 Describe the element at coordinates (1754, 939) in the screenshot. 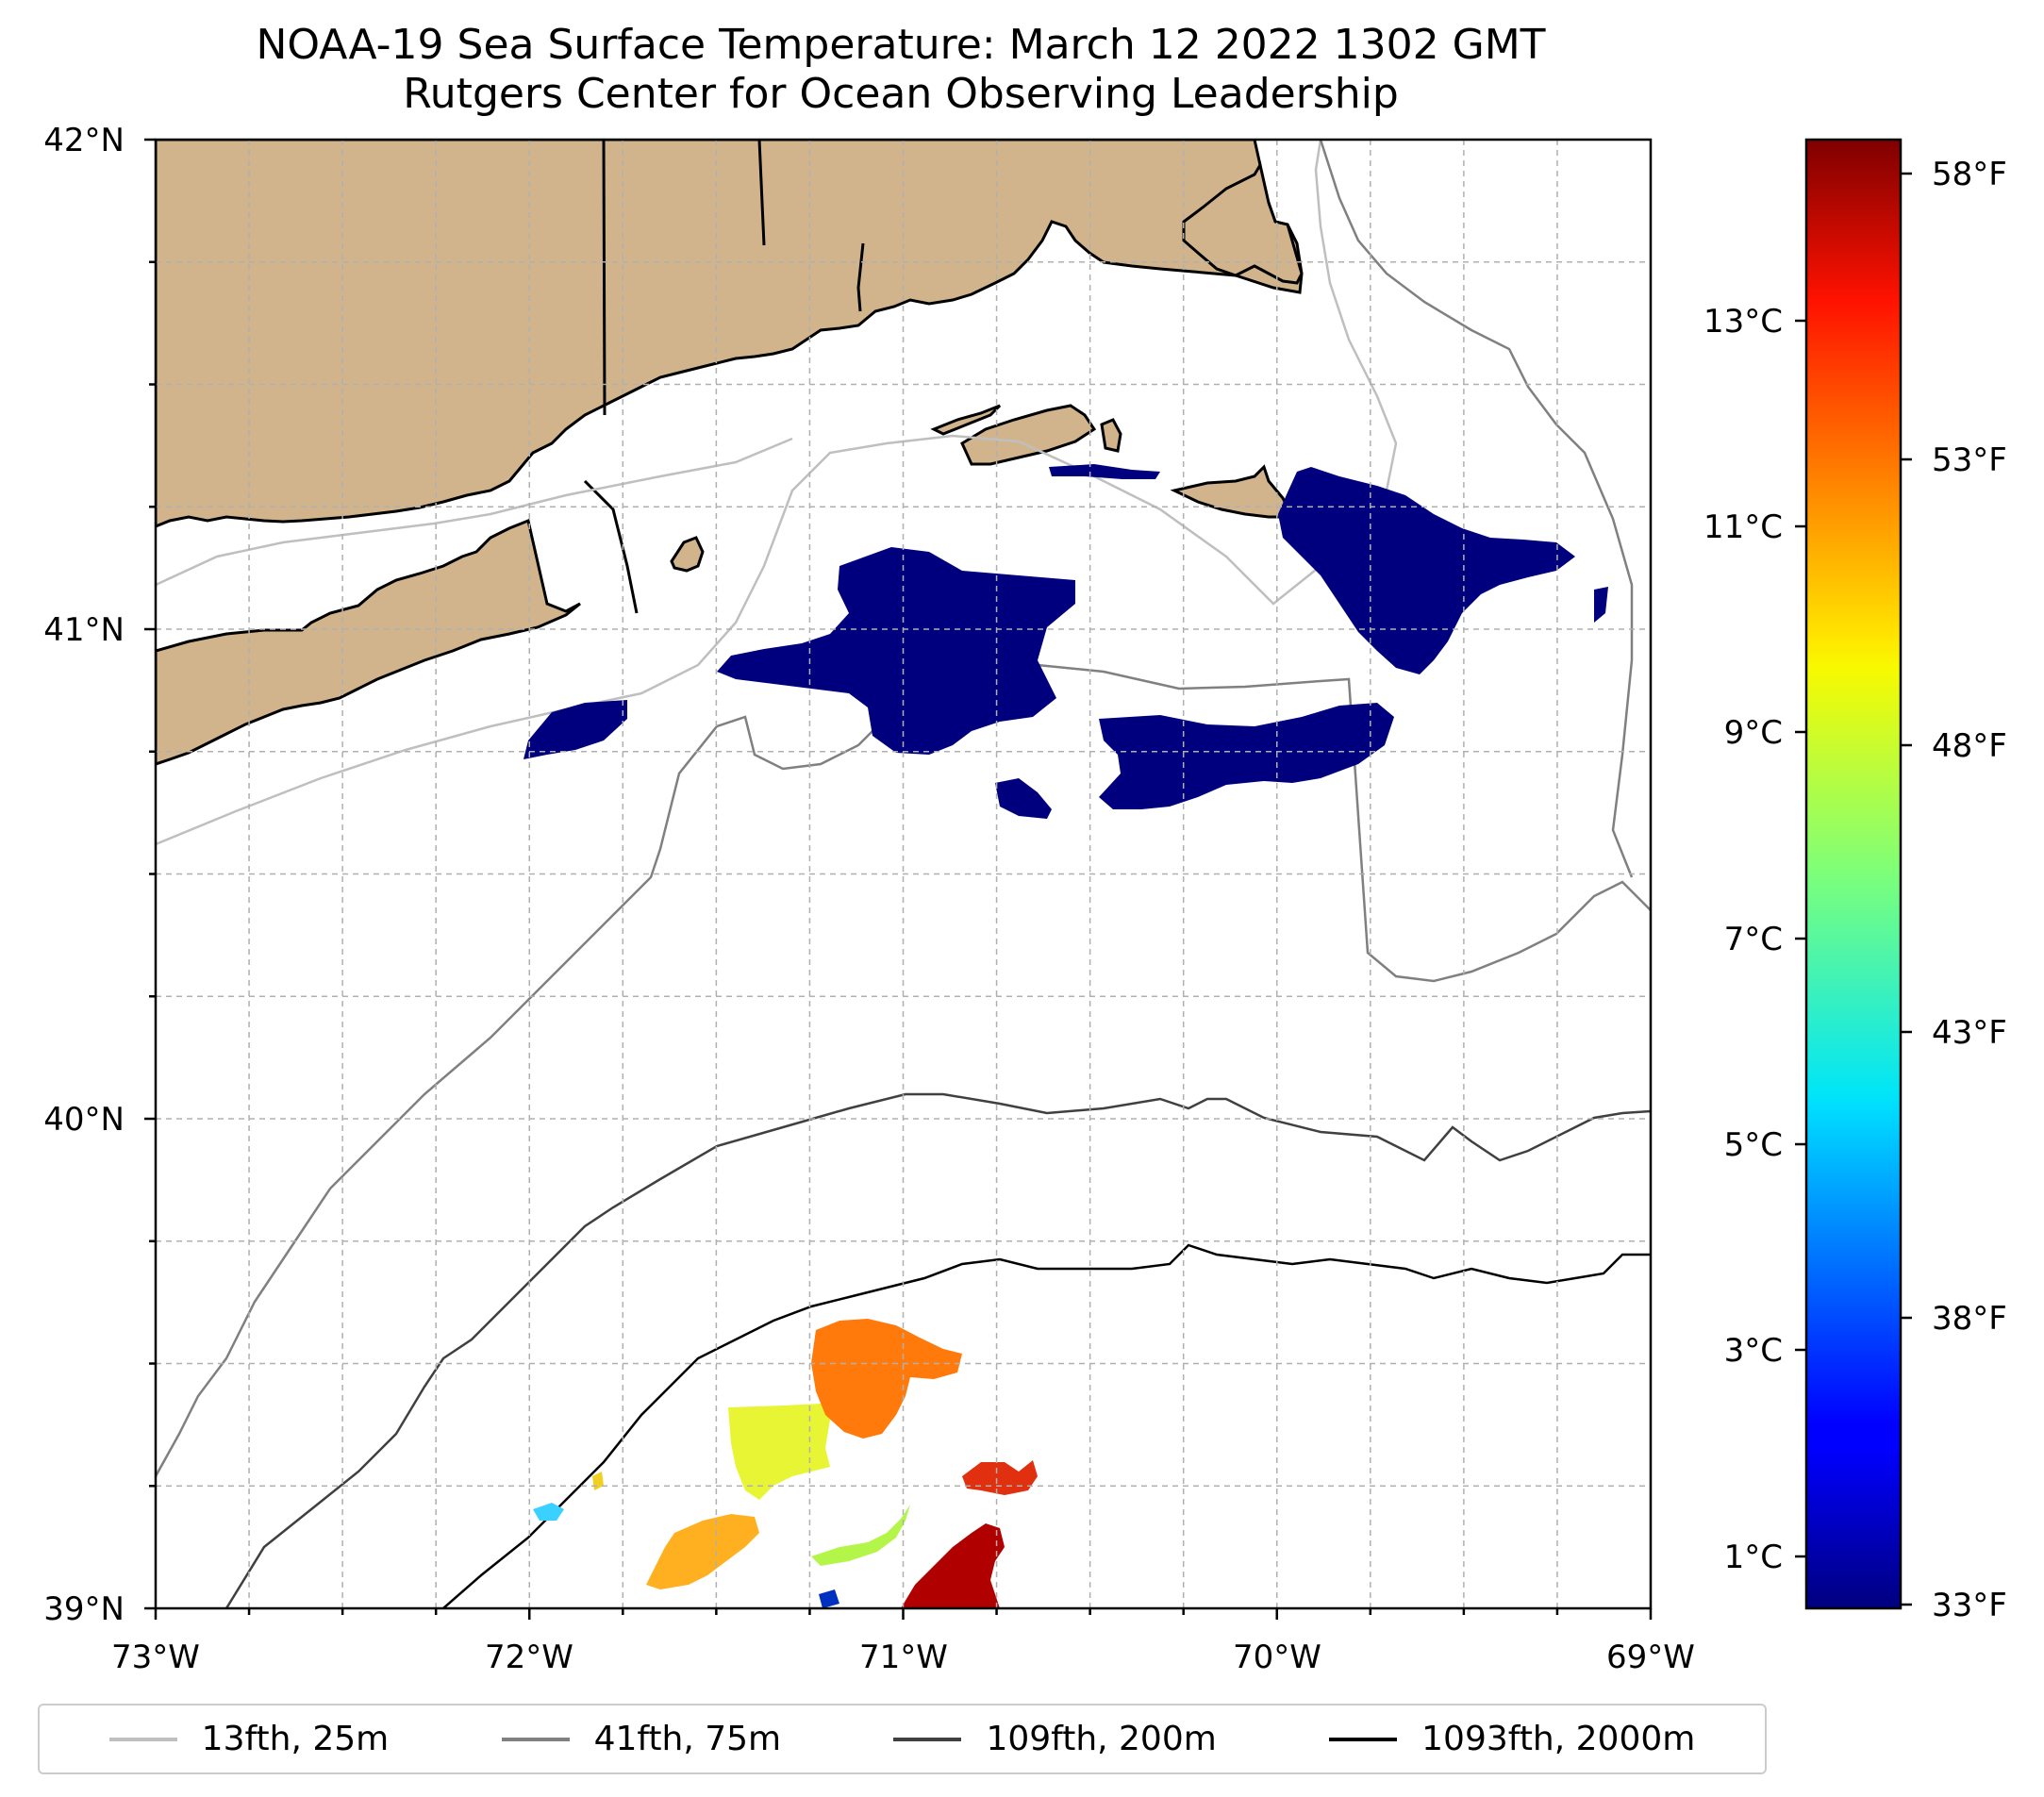

I see `cbar-c-7: 7°C` at that location.